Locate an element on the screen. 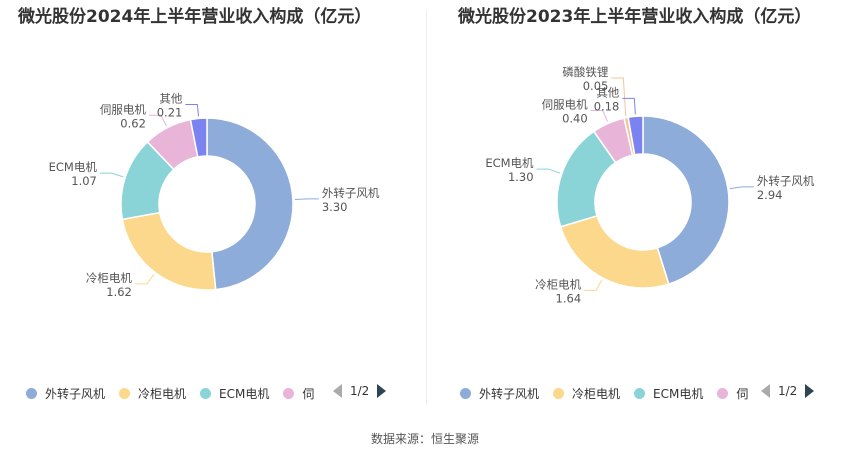 Image resolution: width=850 pixels, height=459 pixels. slice-value-label: 1.07 is located at coordinates (84, 181).